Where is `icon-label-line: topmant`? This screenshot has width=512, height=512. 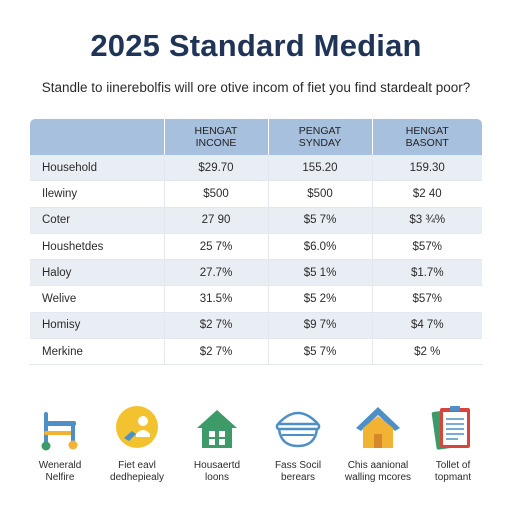
icon-label-line: topmant is located at coordinates (453, 477).